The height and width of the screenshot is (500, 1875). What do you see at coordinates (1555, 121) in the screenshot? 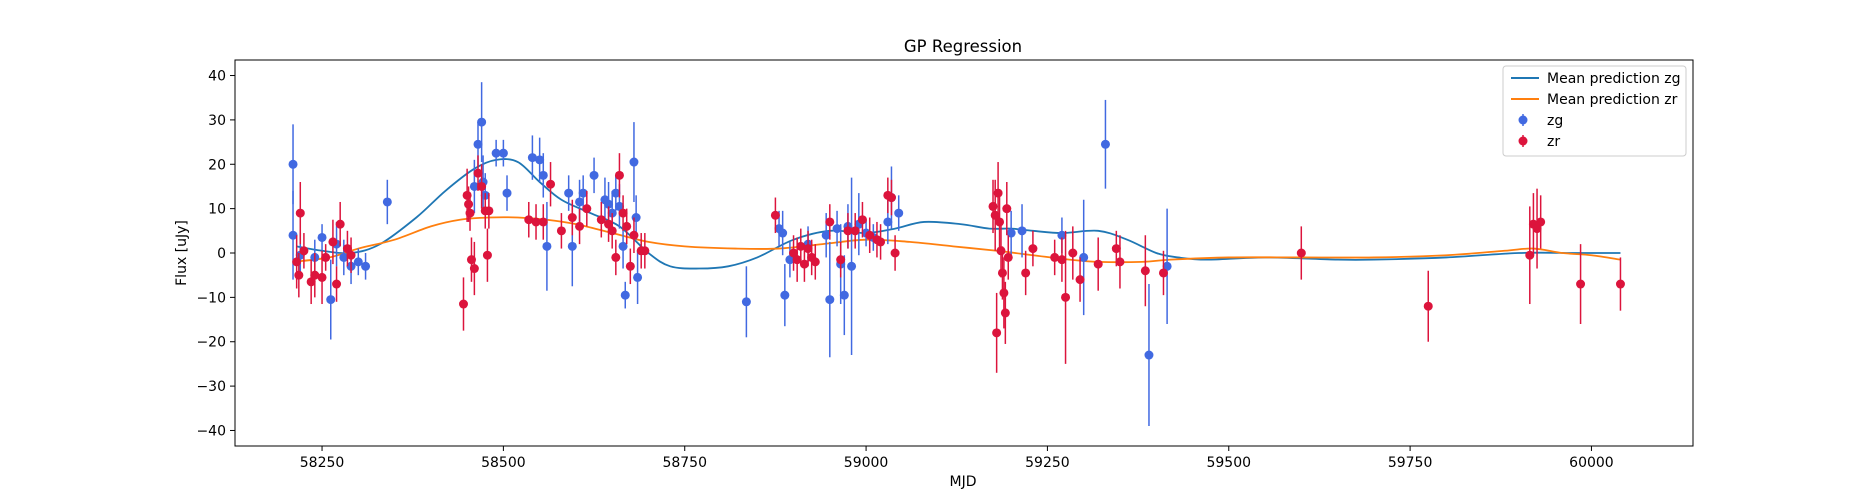
I see `legend-label-zg: zg` at bounding box center [1555, 121].